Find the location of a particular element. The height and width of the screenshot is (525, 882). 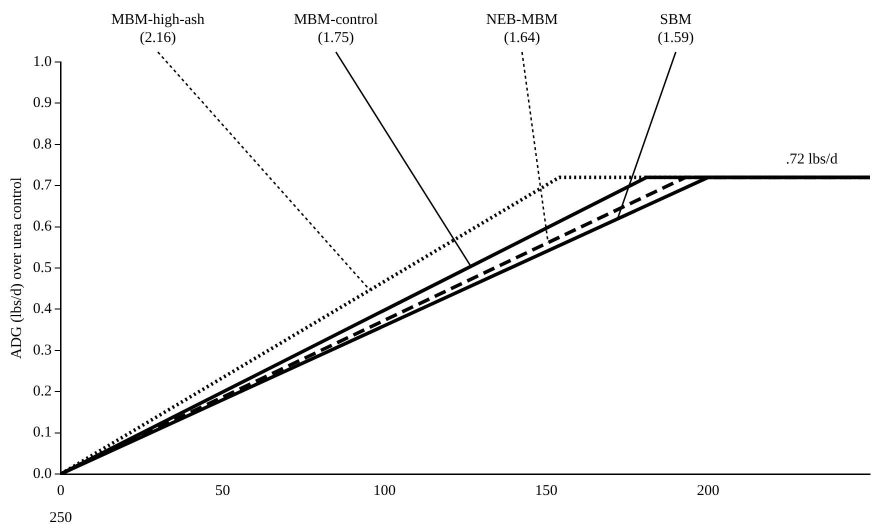

text: MBM-control (1.75) is located at coordinates (336, 29).